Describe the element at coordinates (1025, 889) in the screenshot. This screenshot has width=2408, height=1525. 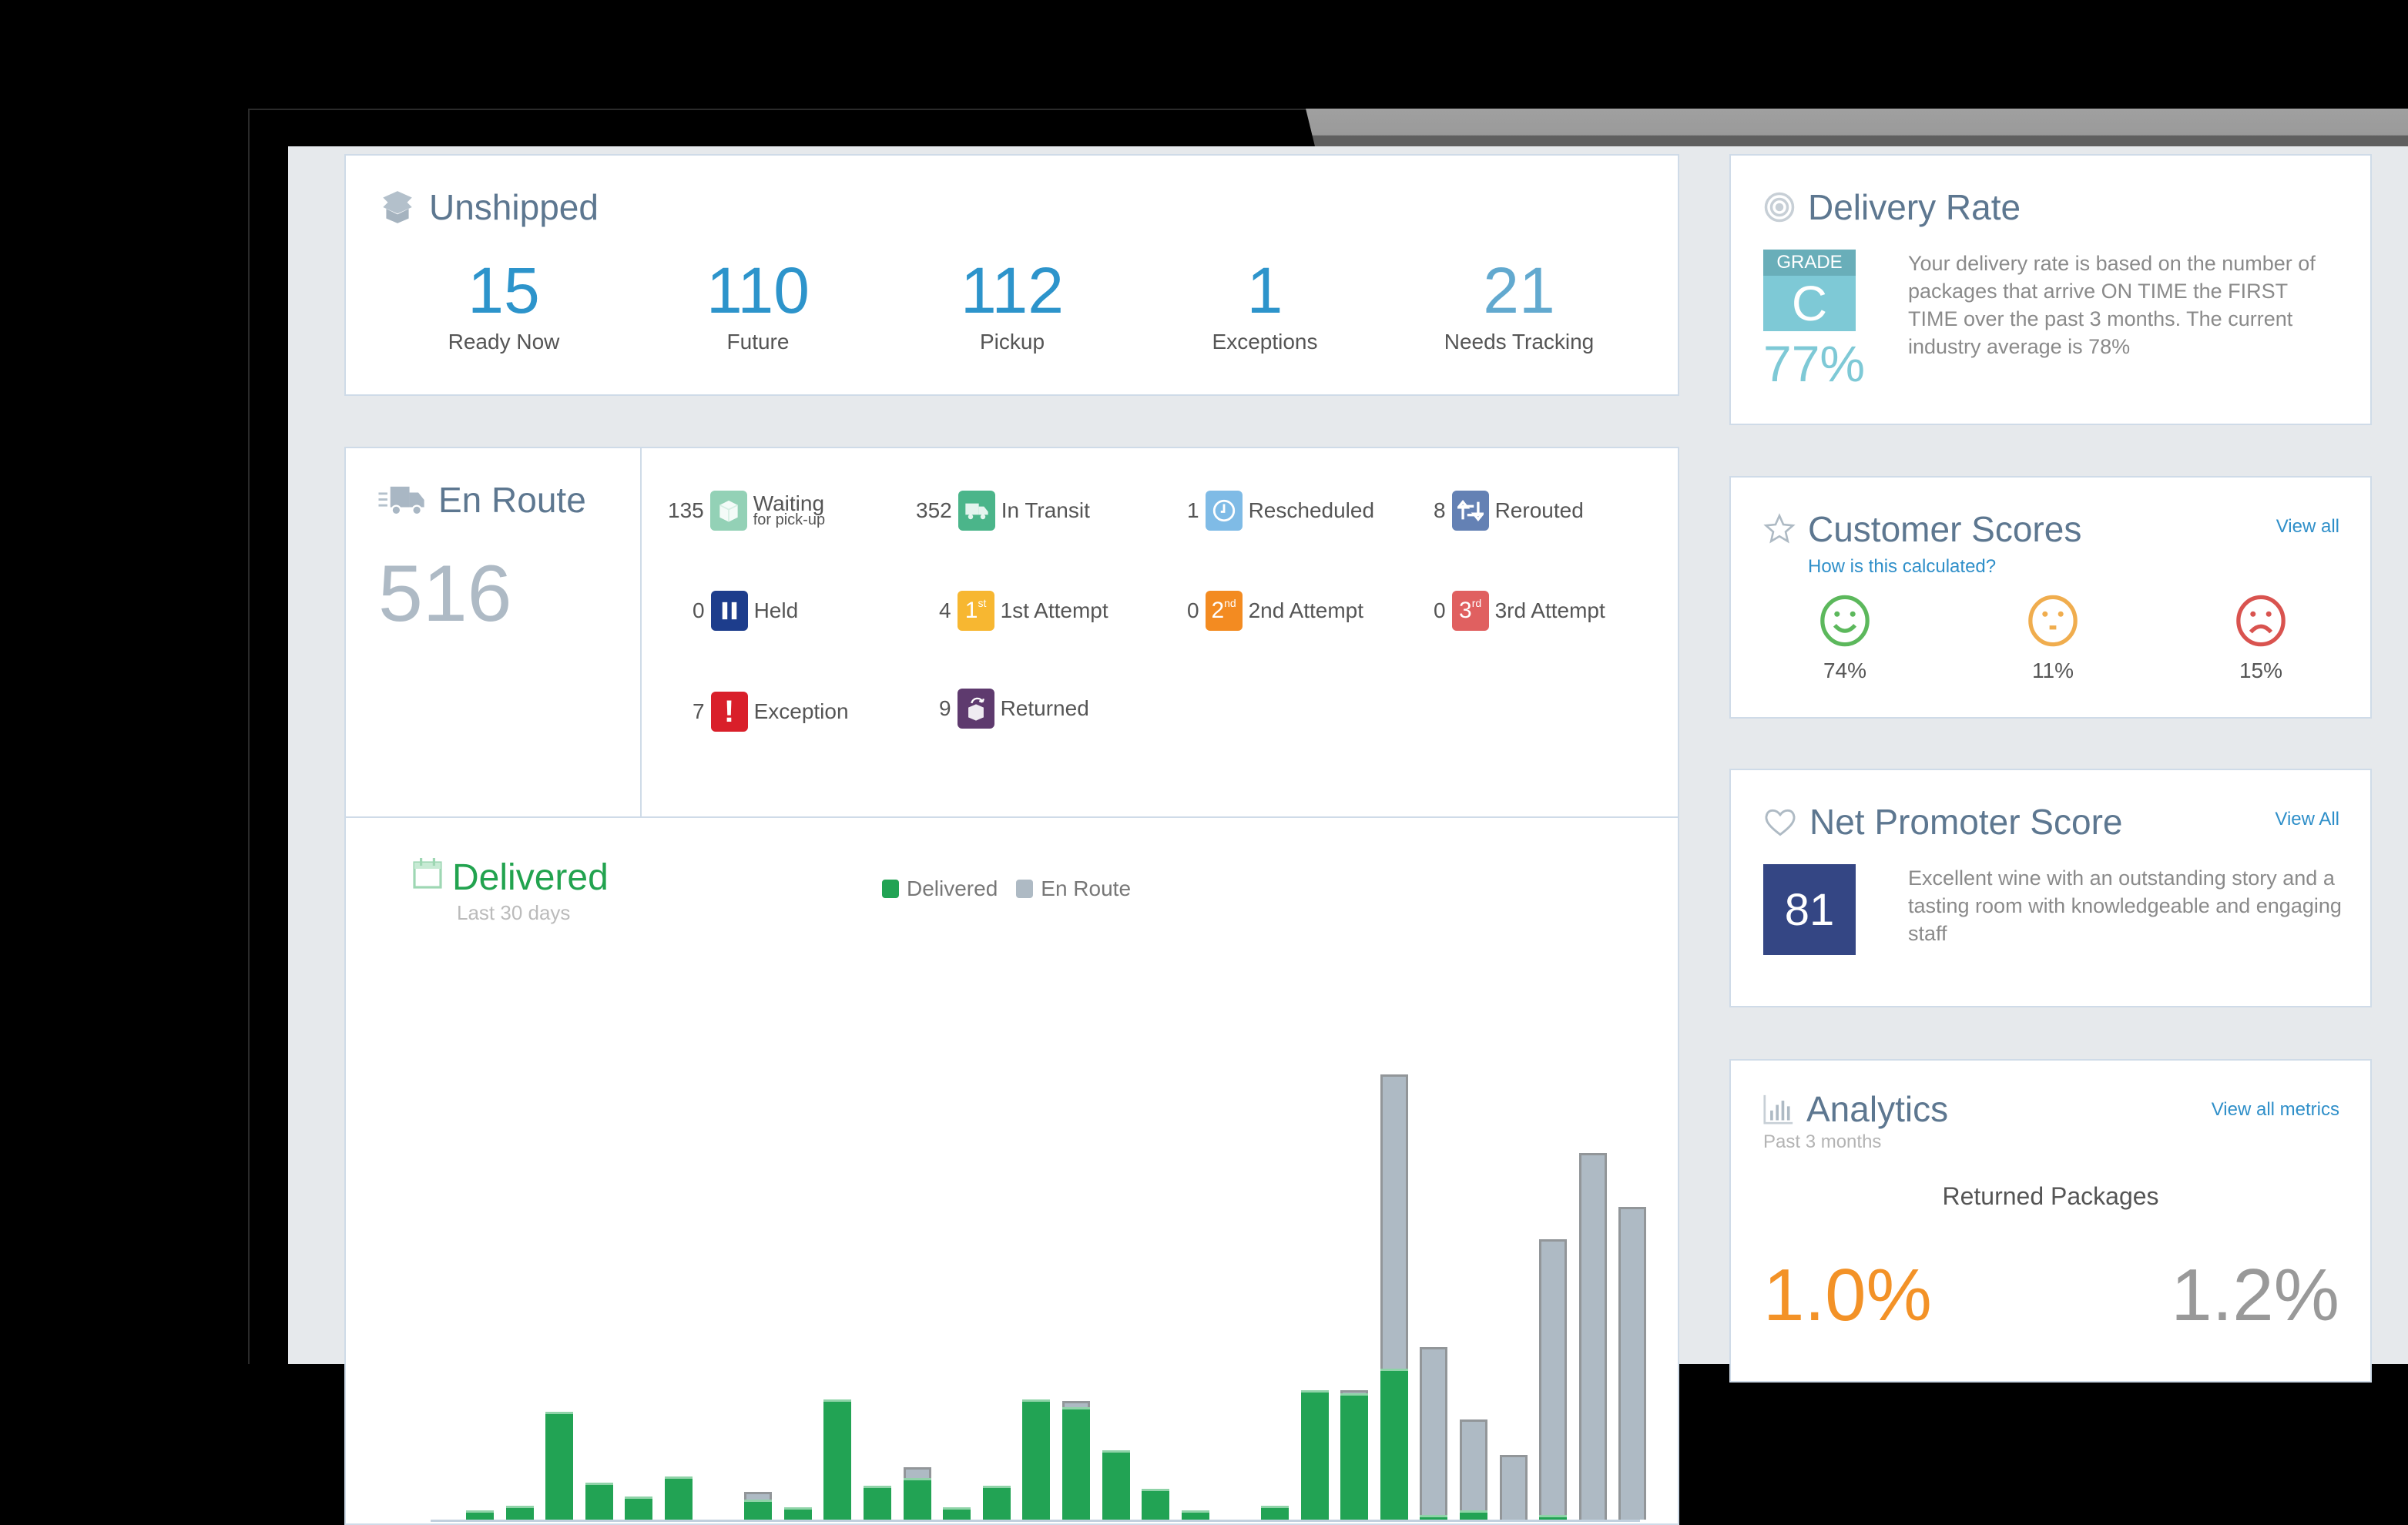
I see `legend-swatch-en-route` at that location.